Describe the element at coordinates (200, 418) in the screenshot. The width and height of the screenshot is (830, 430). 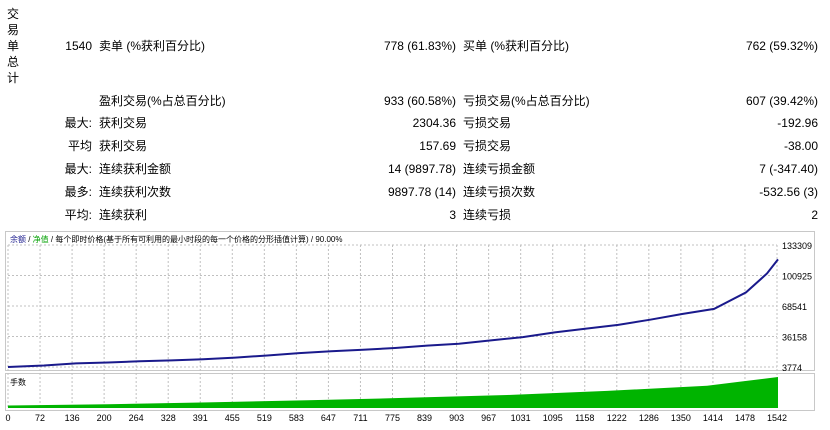
I see `x-tick-label: 391` at that location.